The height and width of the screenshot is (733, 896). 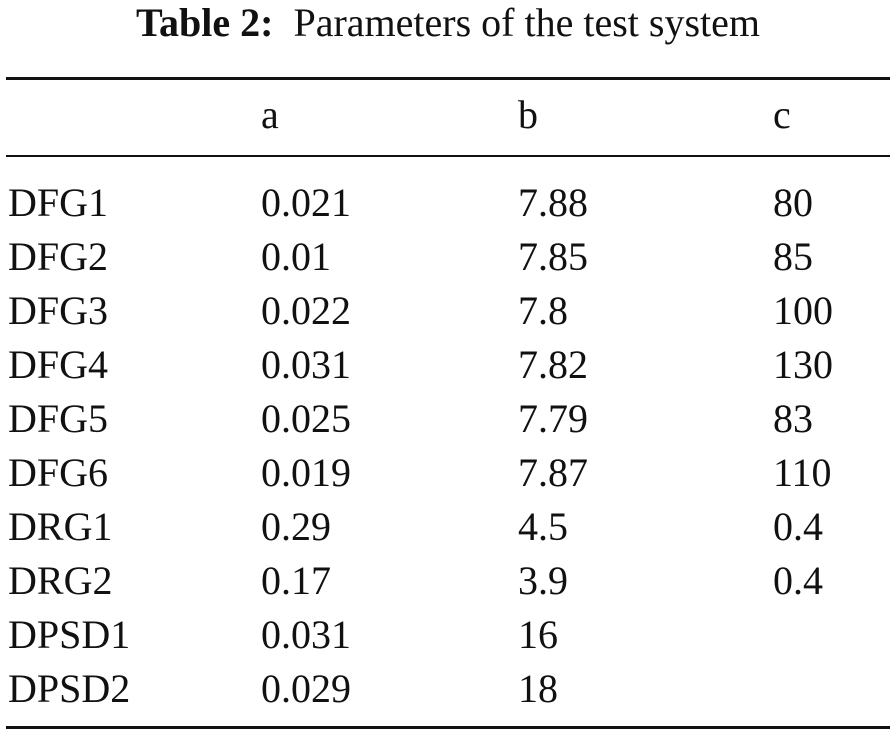 What do you see at coordinates (803, 310) in the screenshot?
I see `c-value-cell: 100` at bounding box center [803, 310].